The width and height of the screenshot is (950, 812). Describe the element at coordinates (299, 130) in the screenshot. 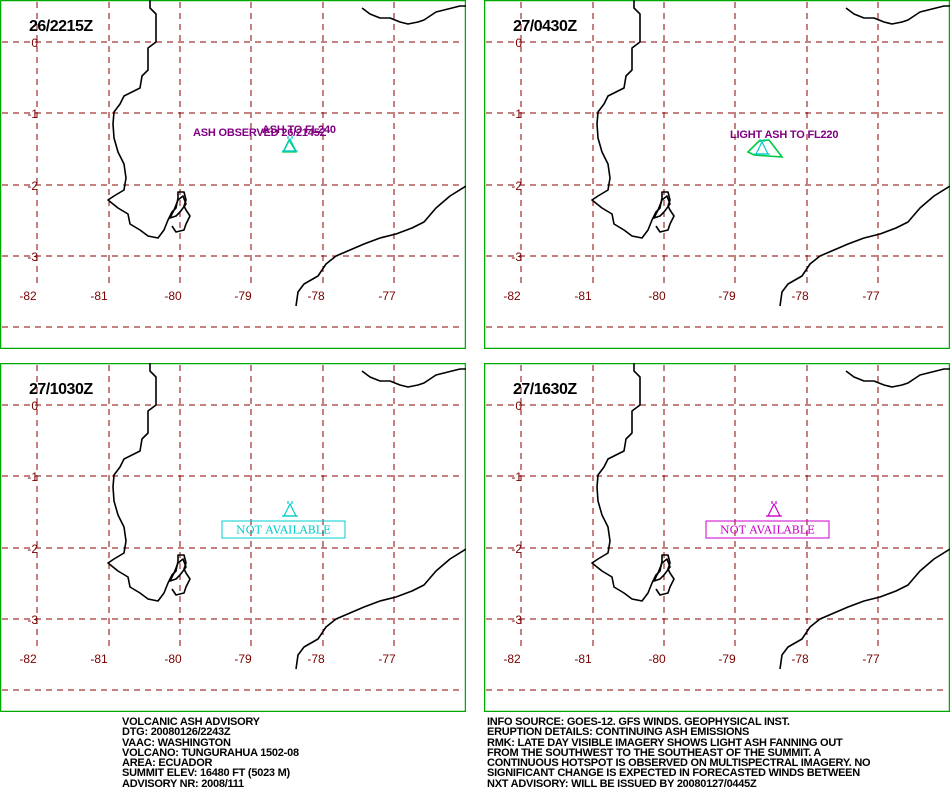

I see `ash-top-label: ASH TO FL240` at that location.